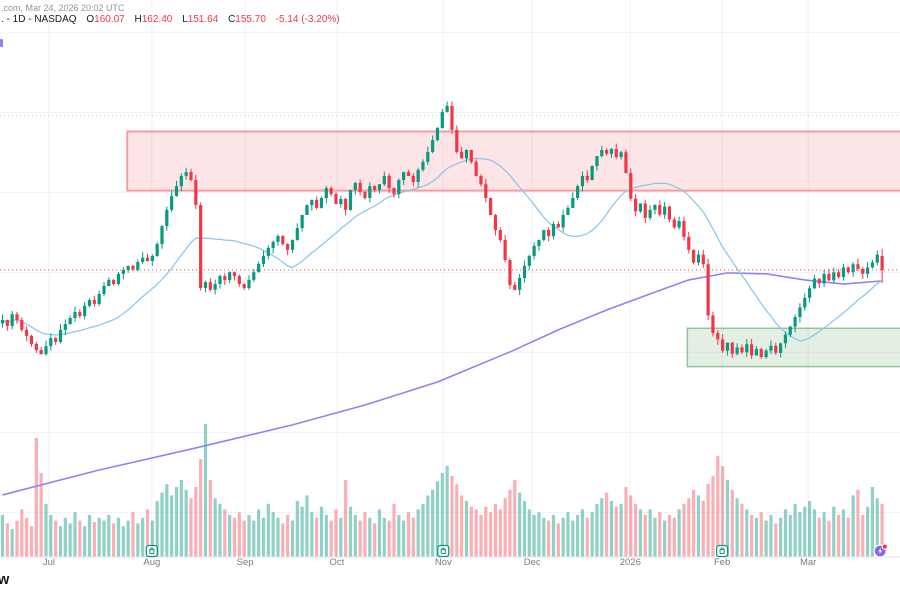 Image resolution: width=900 pixels, height=605 pixels. I want to click on symbol-title: . - 1D - NASDAQ, so click(39, 19).